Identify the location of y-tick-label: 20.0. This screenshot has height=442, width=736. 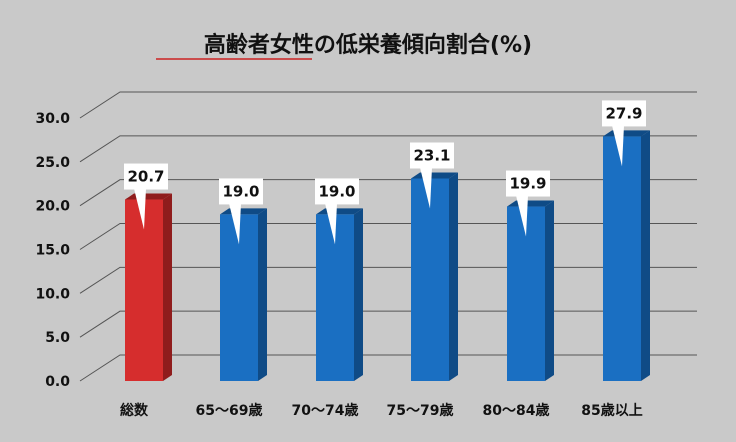
(52, 207).